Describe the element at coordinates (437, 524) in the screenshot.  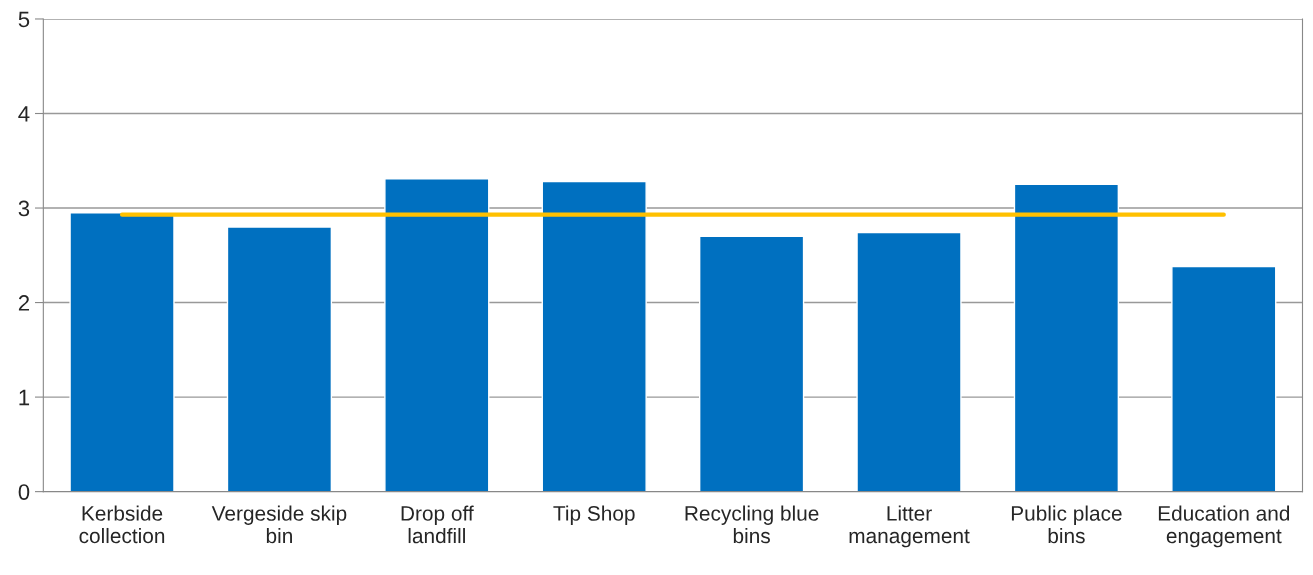
I see `x-tick-label: Drop off landfill` at that location.